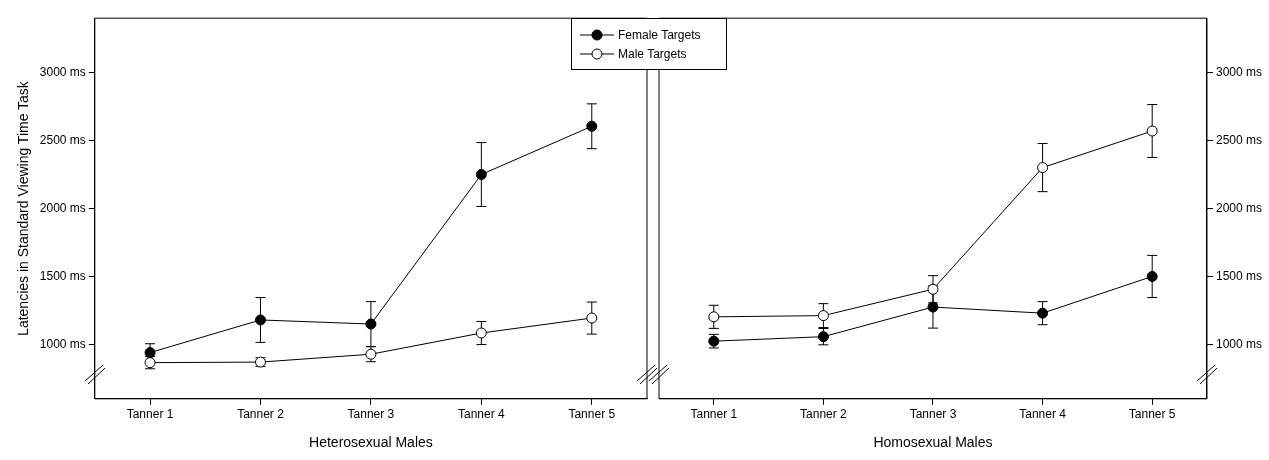 This screenshot has height=460, width=1269. Describe the element at coordinates (1239, 343) in the screenshot. I see `y2-tick-label: 1000 ms` at that location.